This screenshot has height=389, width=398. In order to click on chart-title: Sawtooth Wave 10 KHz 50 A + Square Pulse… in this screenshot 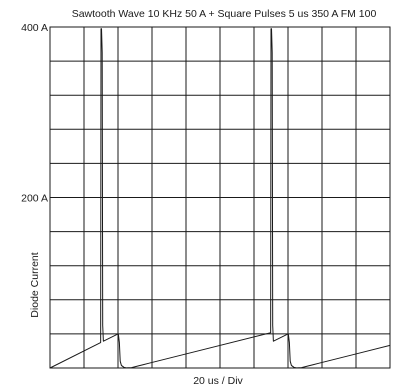, I will do `click(224, 14)`.